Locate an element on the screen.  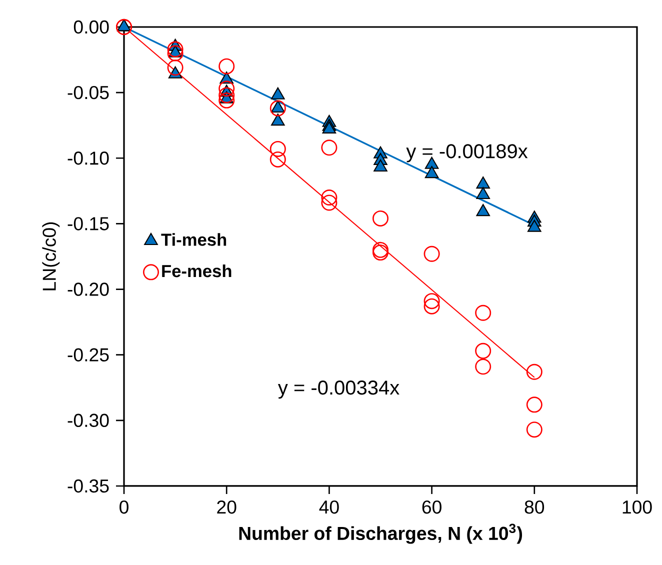
y-tick-label: 0.00 is located at coordinates (91, 27).